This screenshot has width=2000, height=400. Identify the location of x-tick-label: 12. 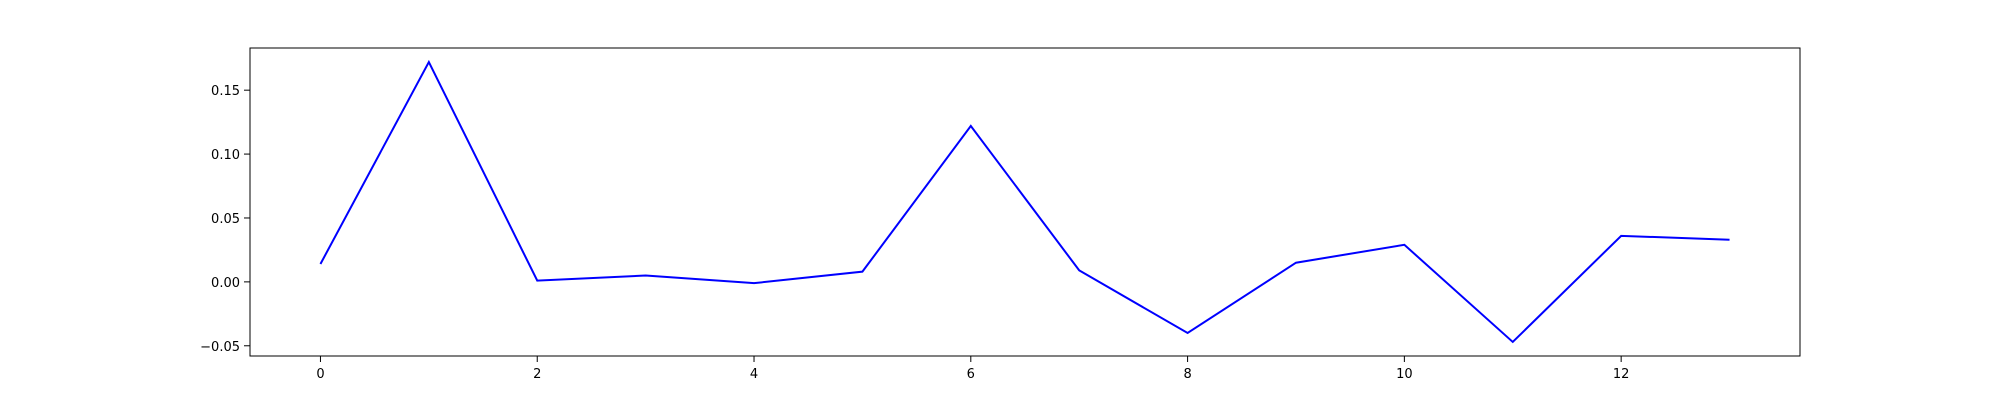
(1621, 374).